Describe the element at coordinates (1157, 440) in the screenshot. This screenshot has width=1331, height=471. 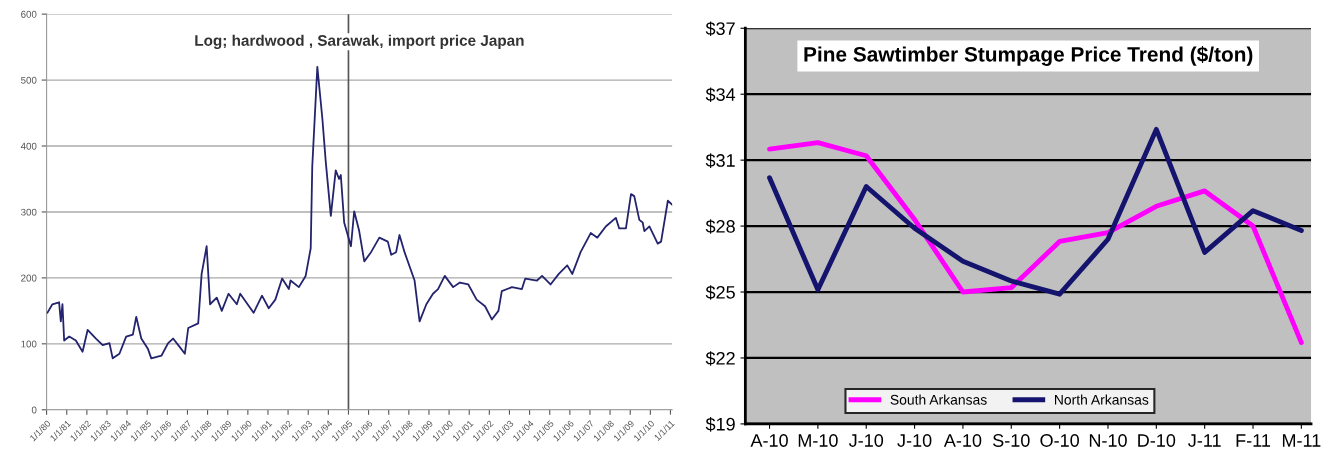
I see `x-tick-label: D-10` at that location.